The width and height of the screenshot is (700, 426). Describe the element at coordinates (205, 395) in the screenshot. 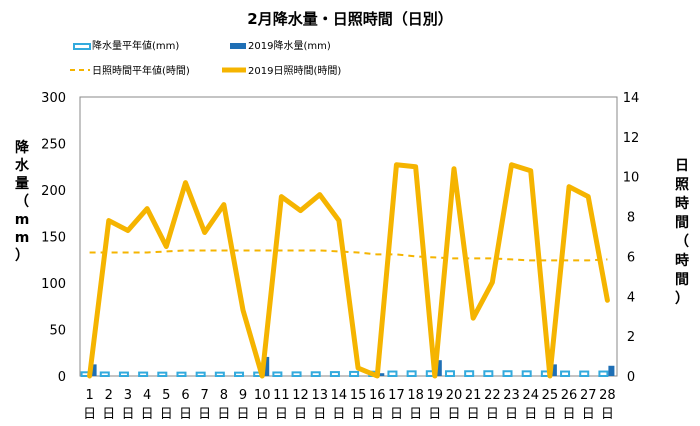

I see `x-tick-label: 7` at that location.